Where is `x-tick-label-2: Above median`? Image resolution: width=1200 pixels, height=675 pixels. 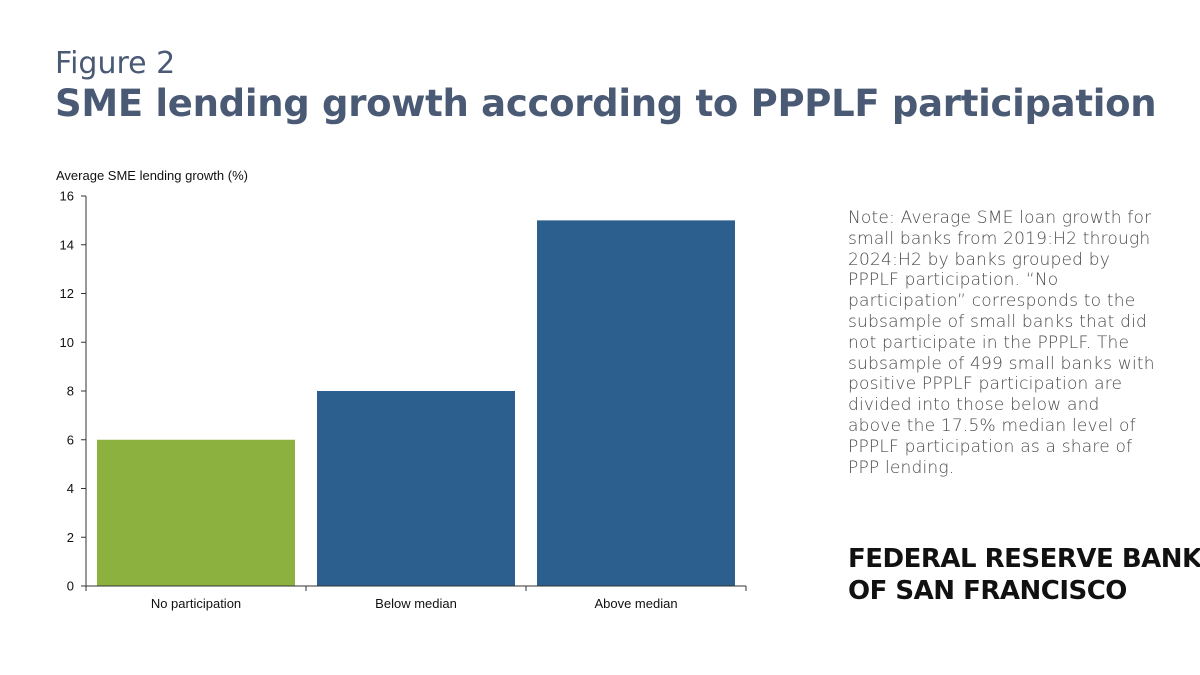 x-tick-label-2: Above median is located at coordinates (635, 603).